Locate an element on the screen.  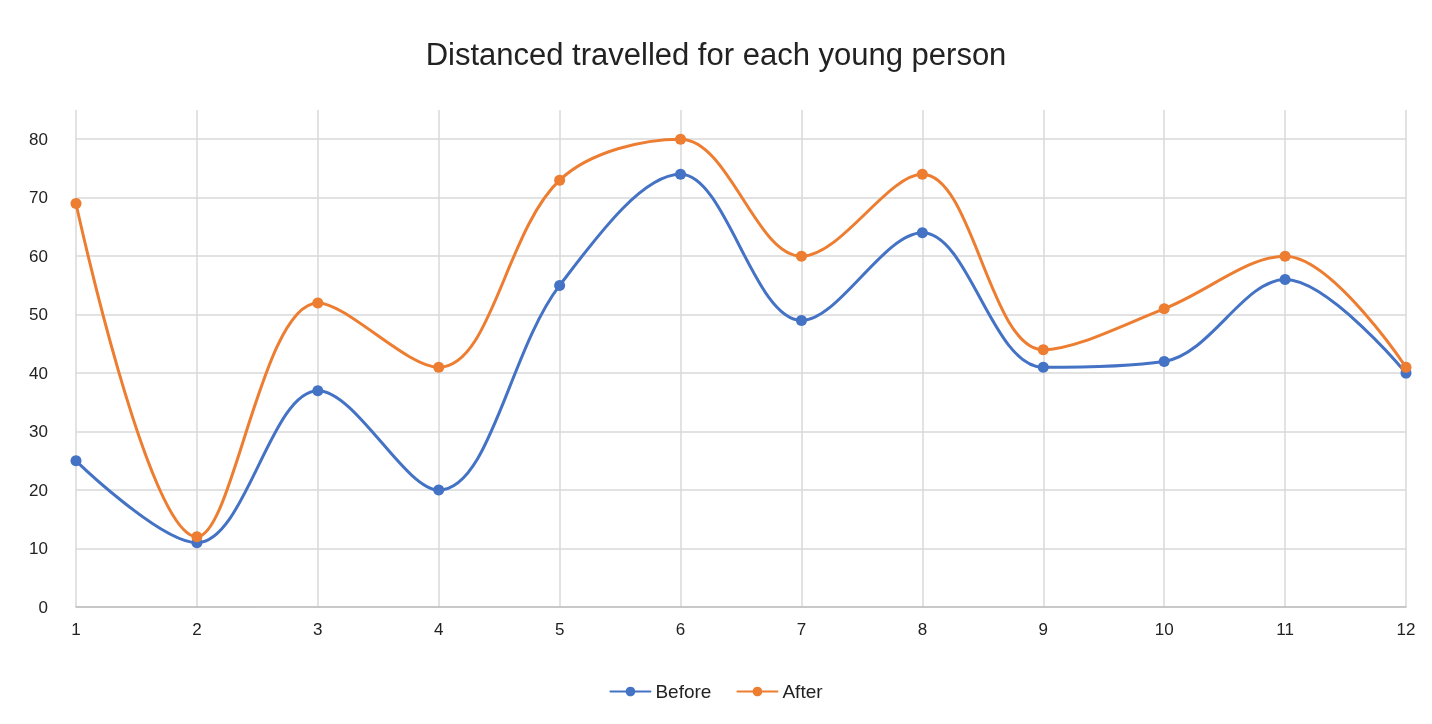
x-tick-label: 9 is located at coordinates (1043, 629).